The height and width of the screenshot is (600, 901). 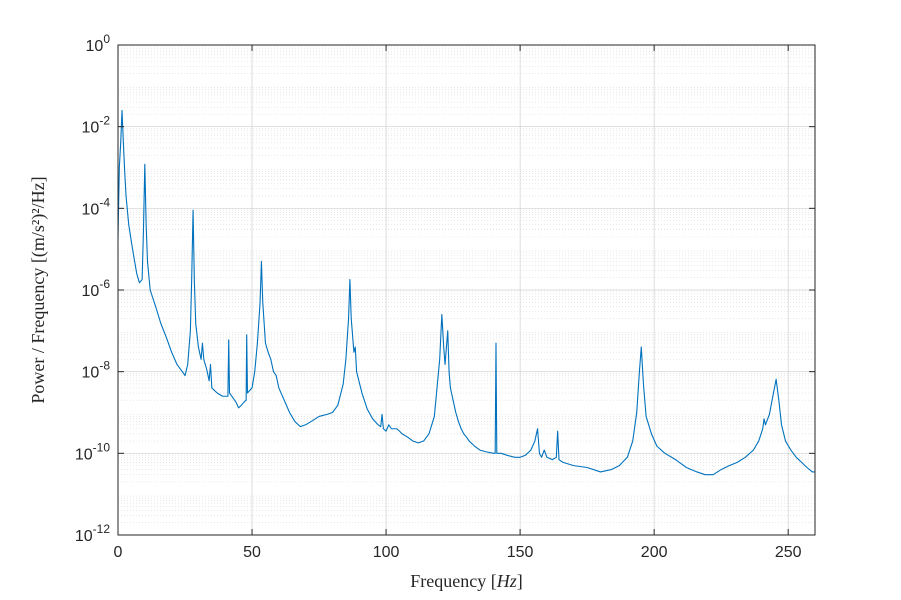 What do you see at coordinates (96, 125) in the screenshot?
I see `y-tick-label: 10⁻²` at bounding box center [96, 125].